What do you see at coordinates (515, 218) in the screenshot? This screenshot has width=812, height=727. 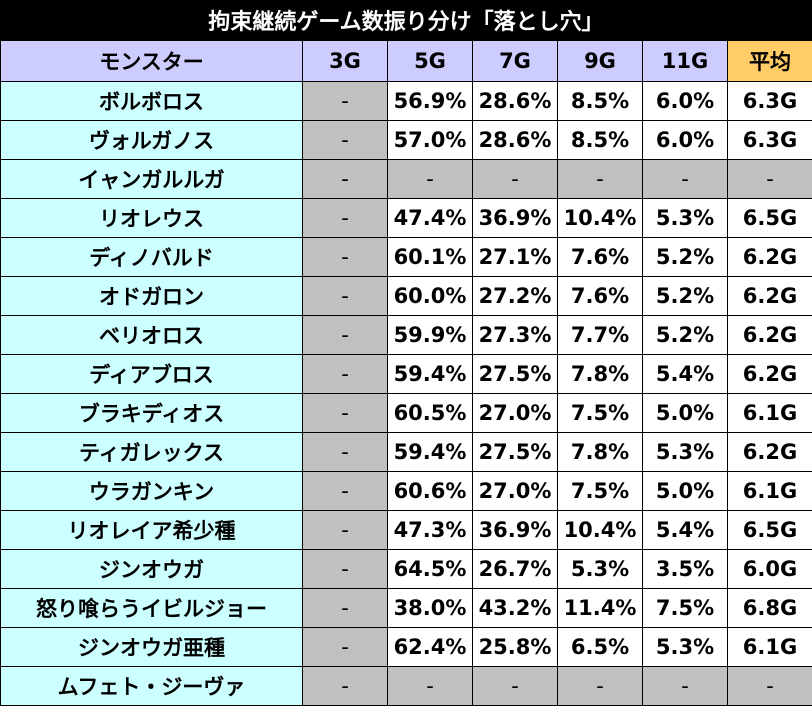 I see `cell-7g: 36.9%` at bounding box center [515, 218].